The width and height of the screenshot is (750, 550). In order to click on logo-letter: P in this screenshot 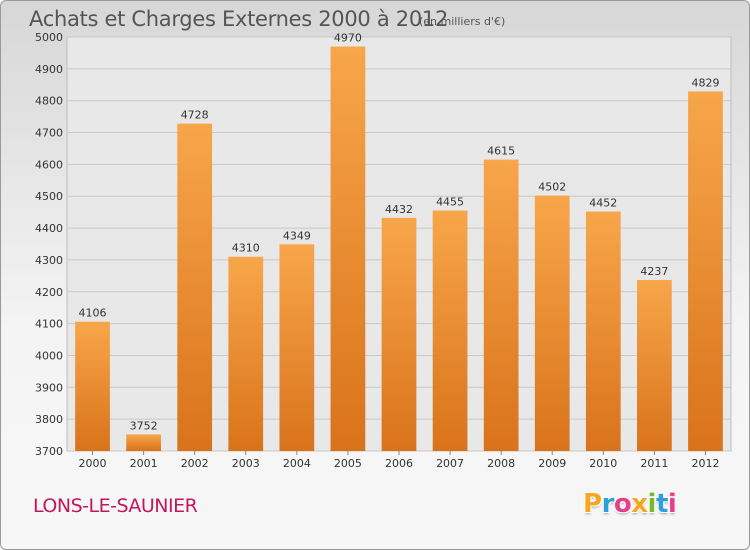, I will do `click(592, 504)`.